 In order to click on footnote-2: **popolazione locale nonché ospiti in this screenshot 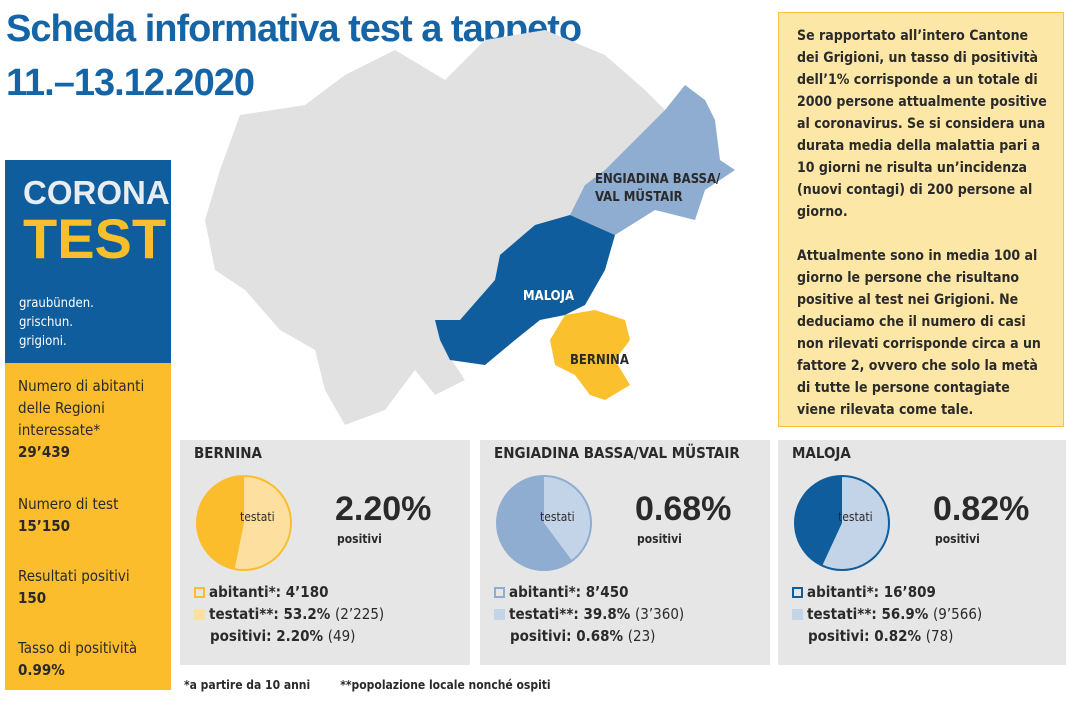, I will do `click(445, 685)`.